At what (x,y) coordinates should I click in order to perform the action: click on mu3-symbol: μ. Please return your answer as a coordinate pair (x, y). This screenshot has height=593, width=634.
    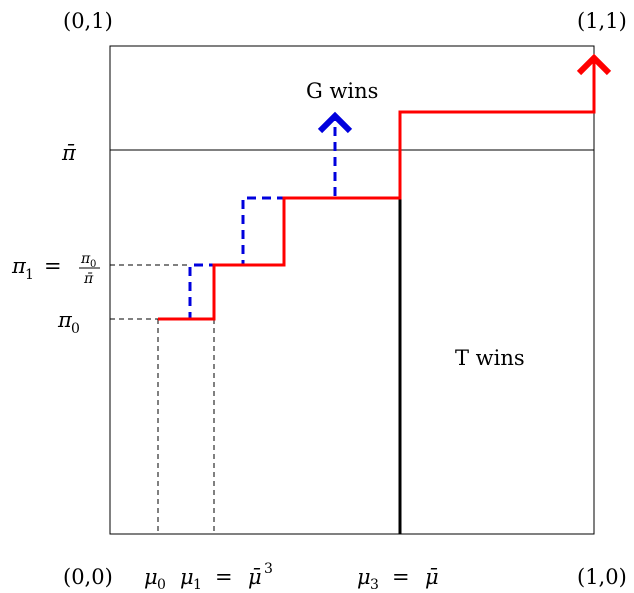
    Looking at the image, I should click on (364, 577).